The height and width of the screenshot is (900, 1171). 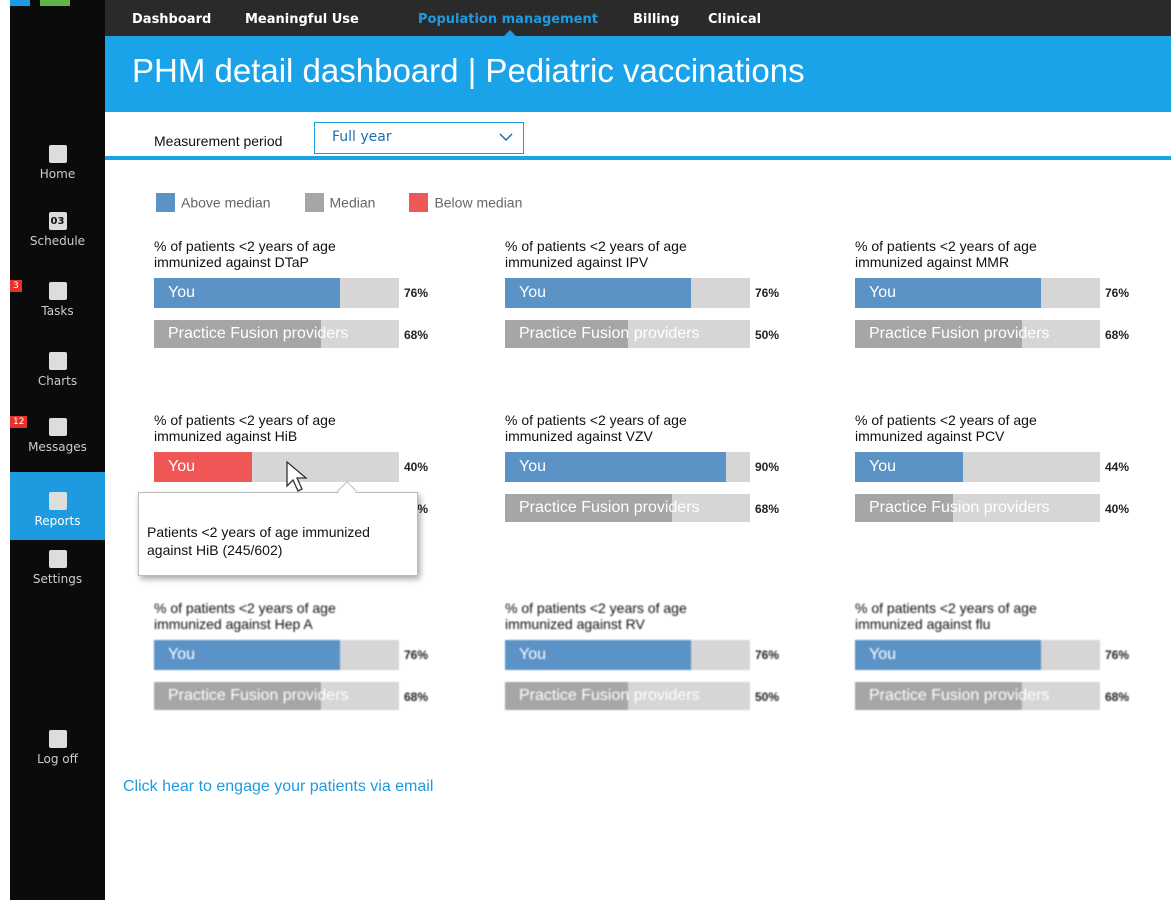 I want to click on legend-label: Below median, so click(x=478, y=202).